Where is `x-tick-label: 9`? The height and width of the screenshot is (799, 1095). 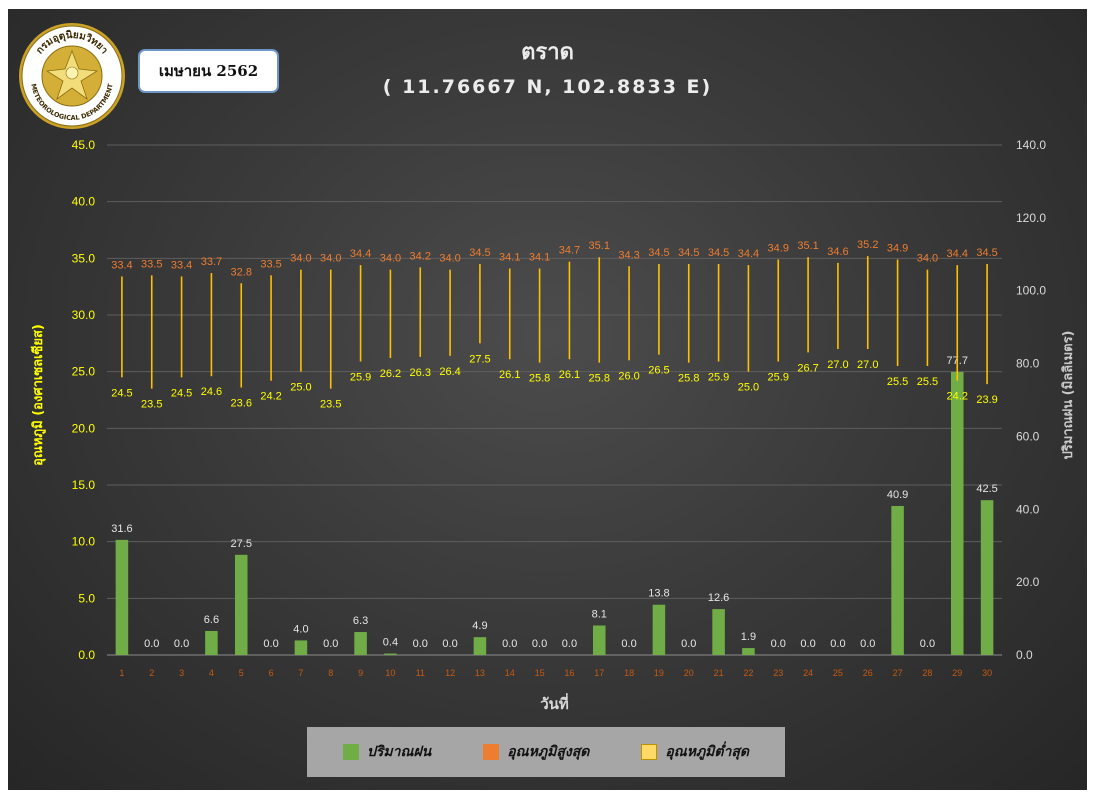 x-tick-label: 9 is located at coordinates (360, 673).